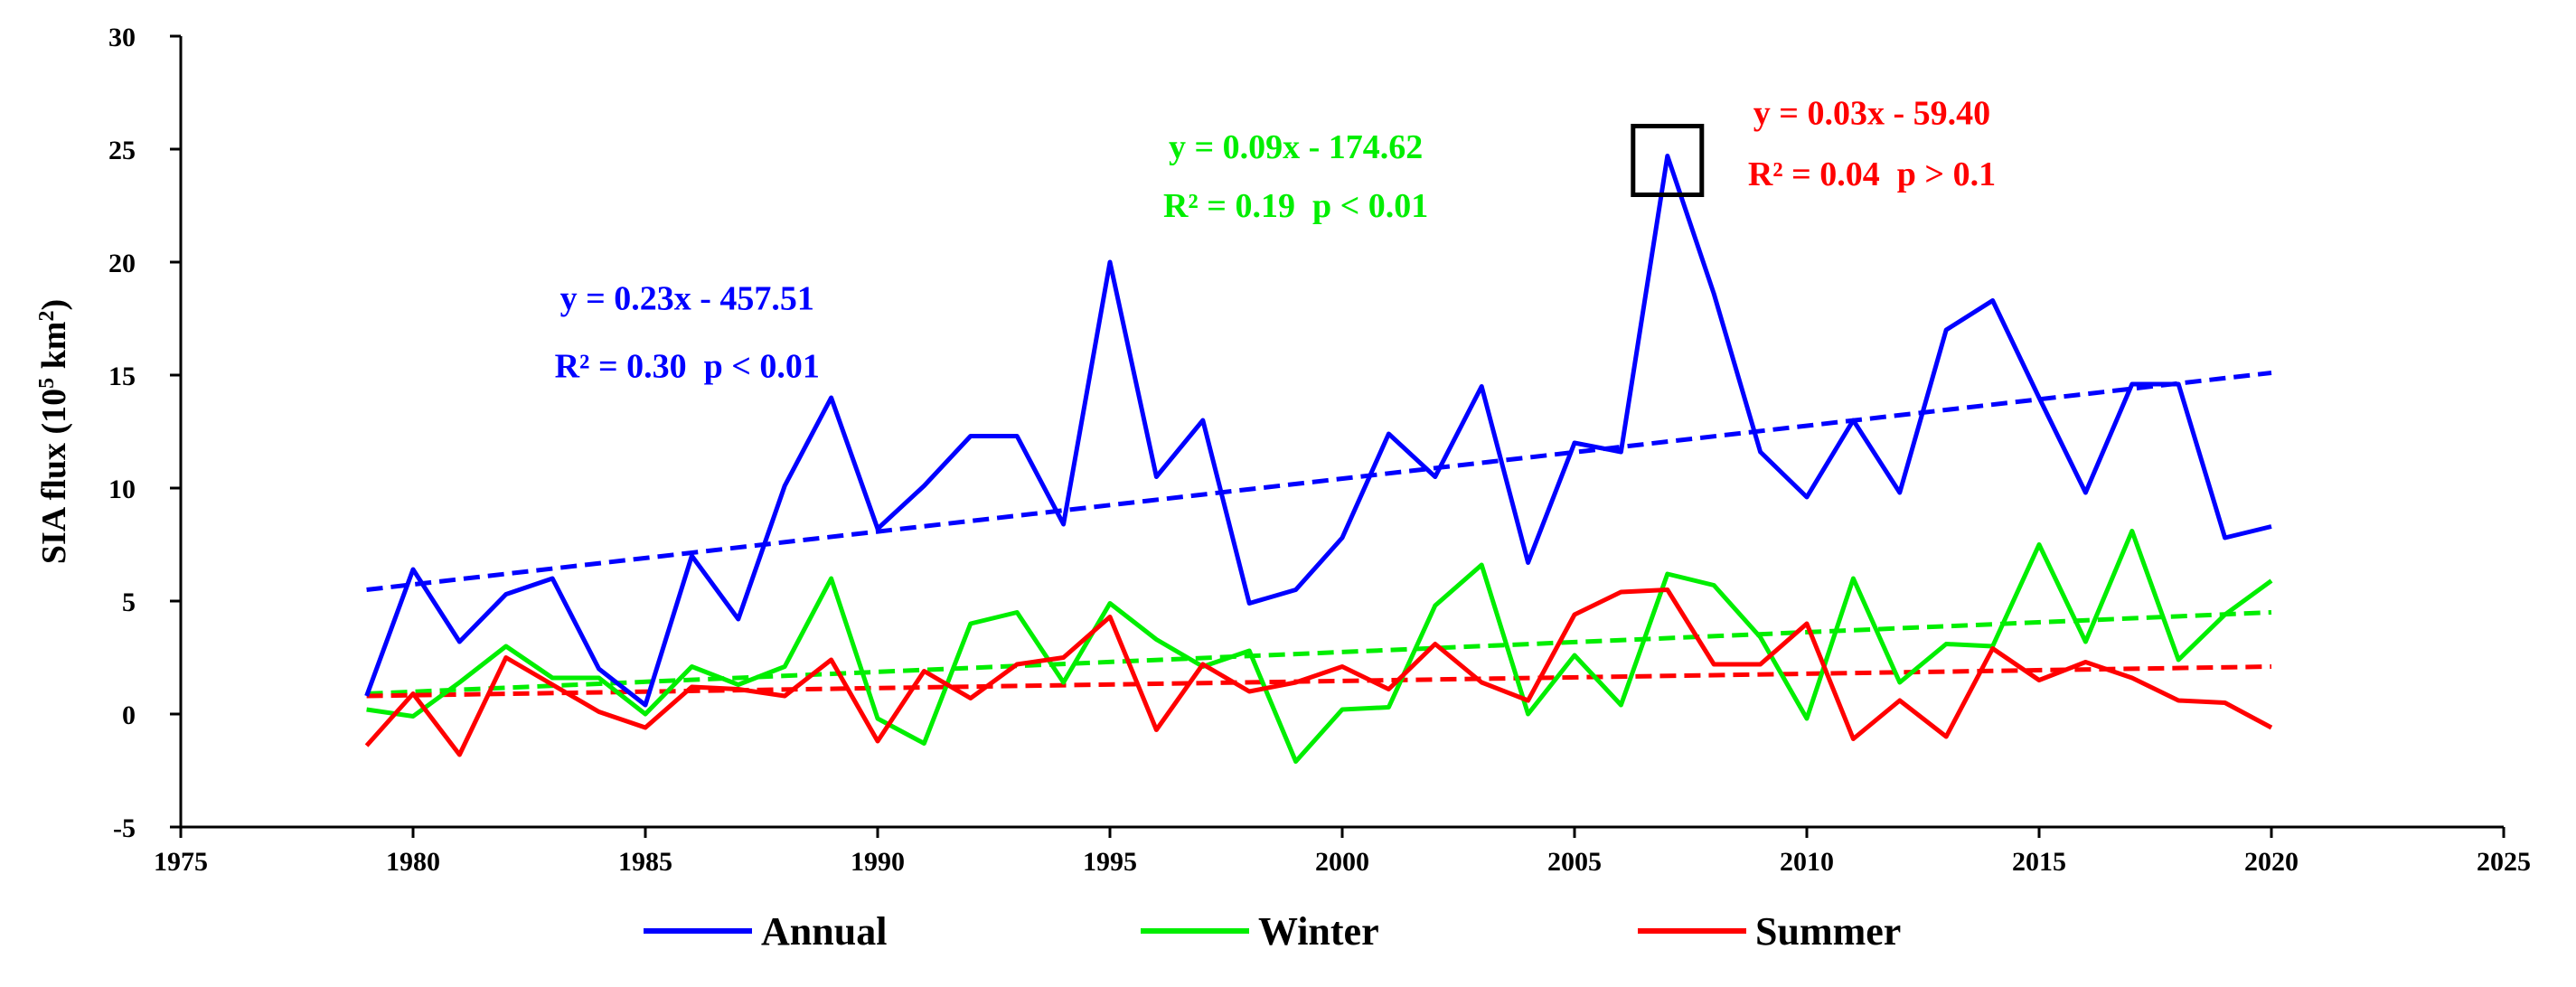 The width and height of the screenshot is (2576, 987). I want to click on y-tick-label: 25, so click(122, 150).